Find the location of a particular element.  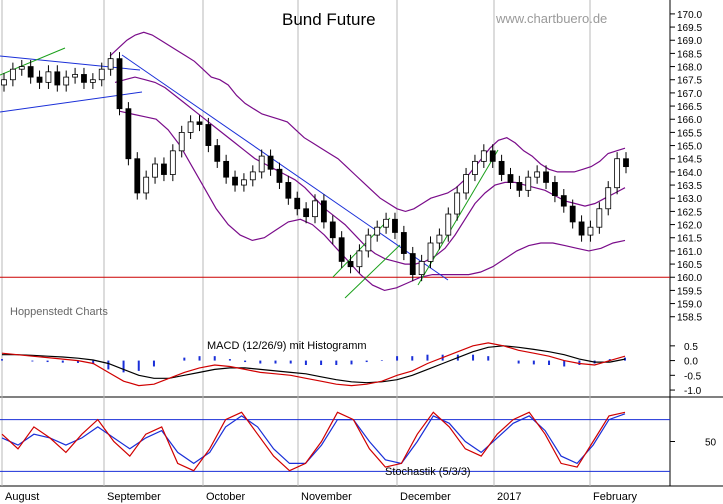

stochastic-panel: 50 is located at coordinates (358, 441).